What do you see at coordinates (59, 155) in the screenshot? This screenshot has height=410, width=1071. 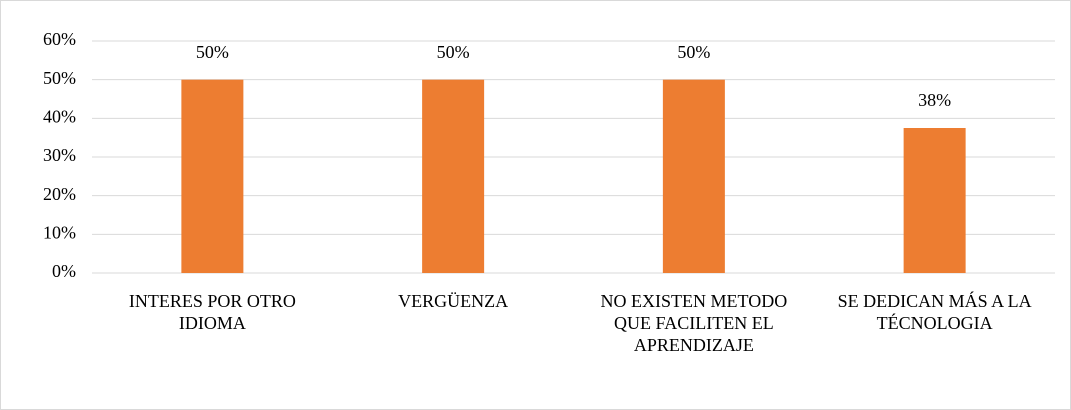 I see `y-tick-label: 30%` at bounding box center [59, 155].